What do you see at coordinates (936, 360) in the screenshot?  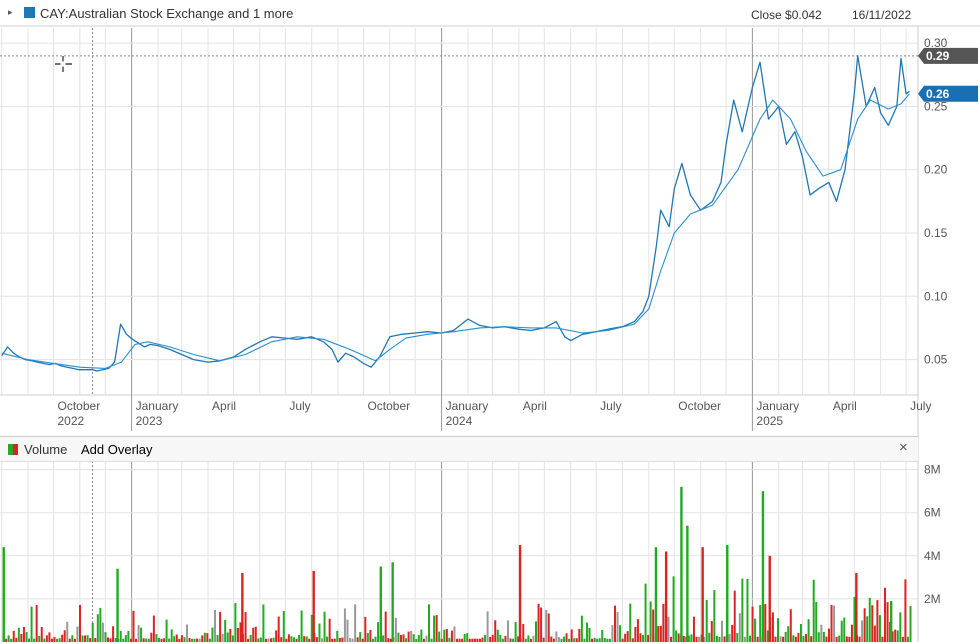 I see `y-tick-label: 0.05` at bounding box center [936, 360].